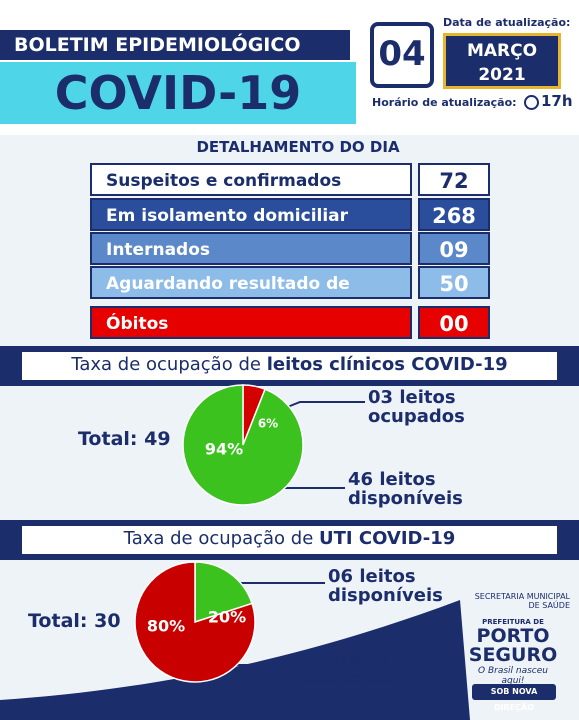  I want to click on table-row: Em isolamento domiciliar 268, so click(290, 214).